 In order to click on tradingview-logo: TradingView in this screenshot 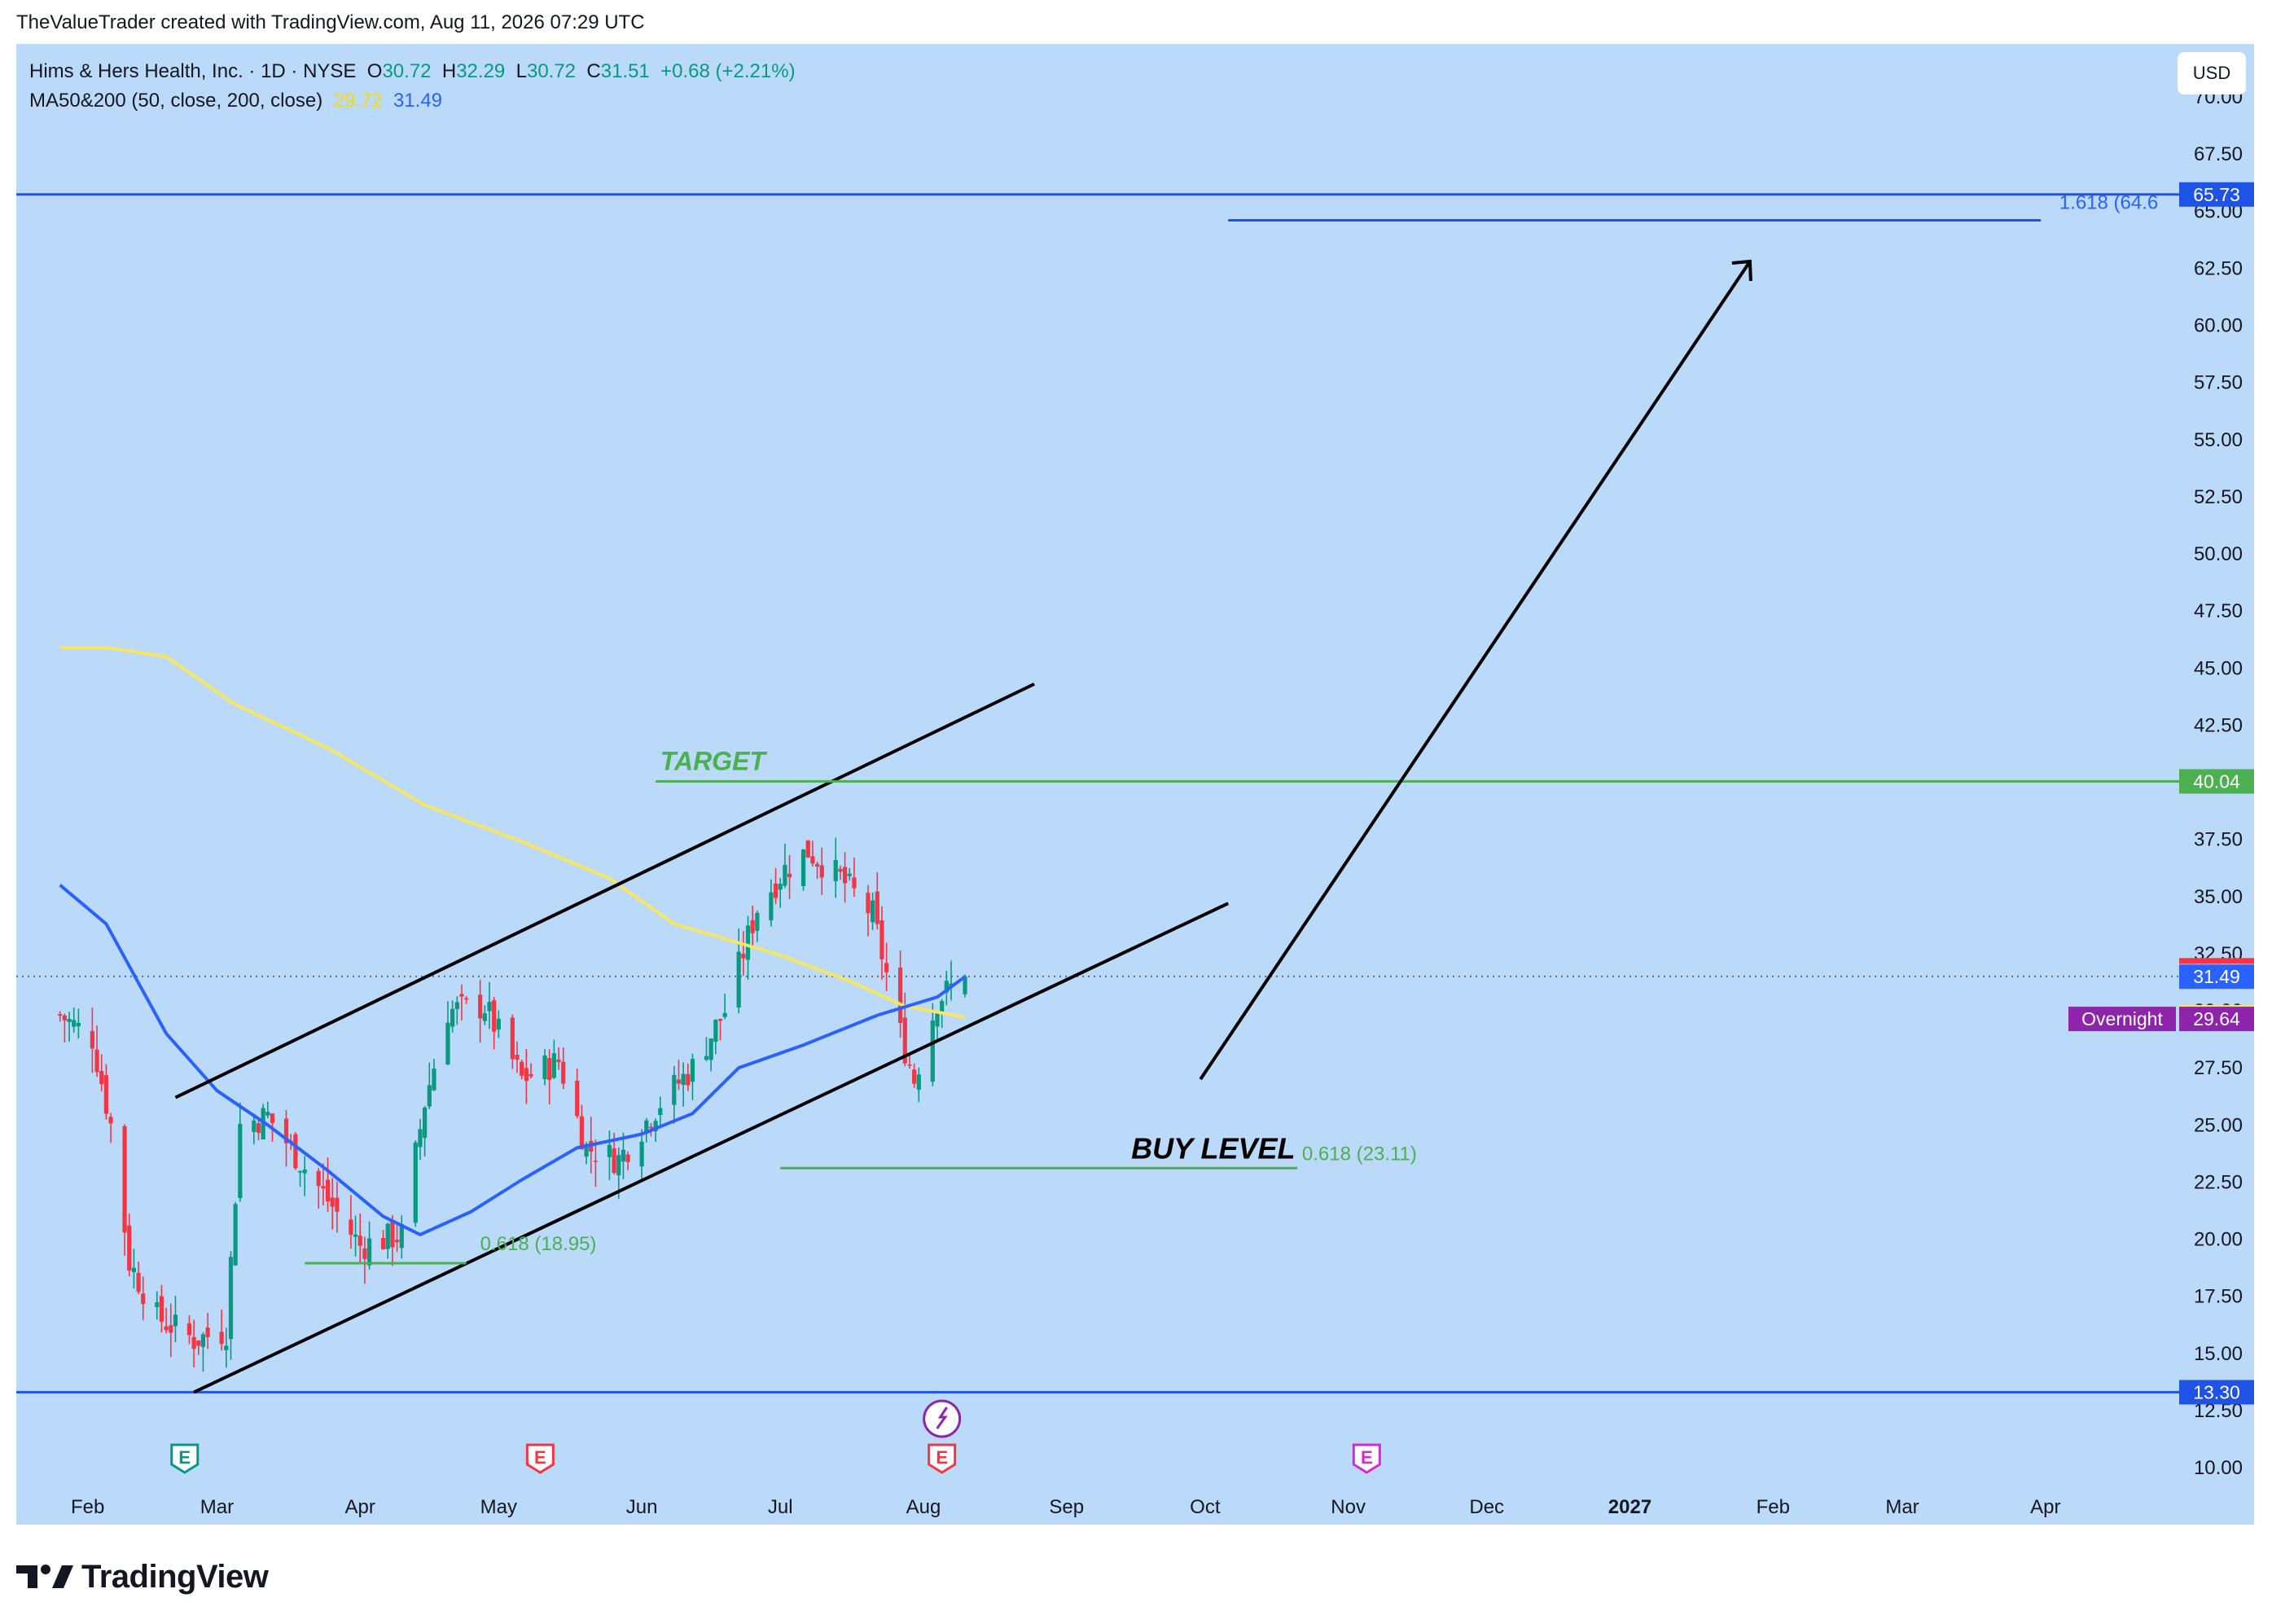, I will do `click(142, 1577)`.